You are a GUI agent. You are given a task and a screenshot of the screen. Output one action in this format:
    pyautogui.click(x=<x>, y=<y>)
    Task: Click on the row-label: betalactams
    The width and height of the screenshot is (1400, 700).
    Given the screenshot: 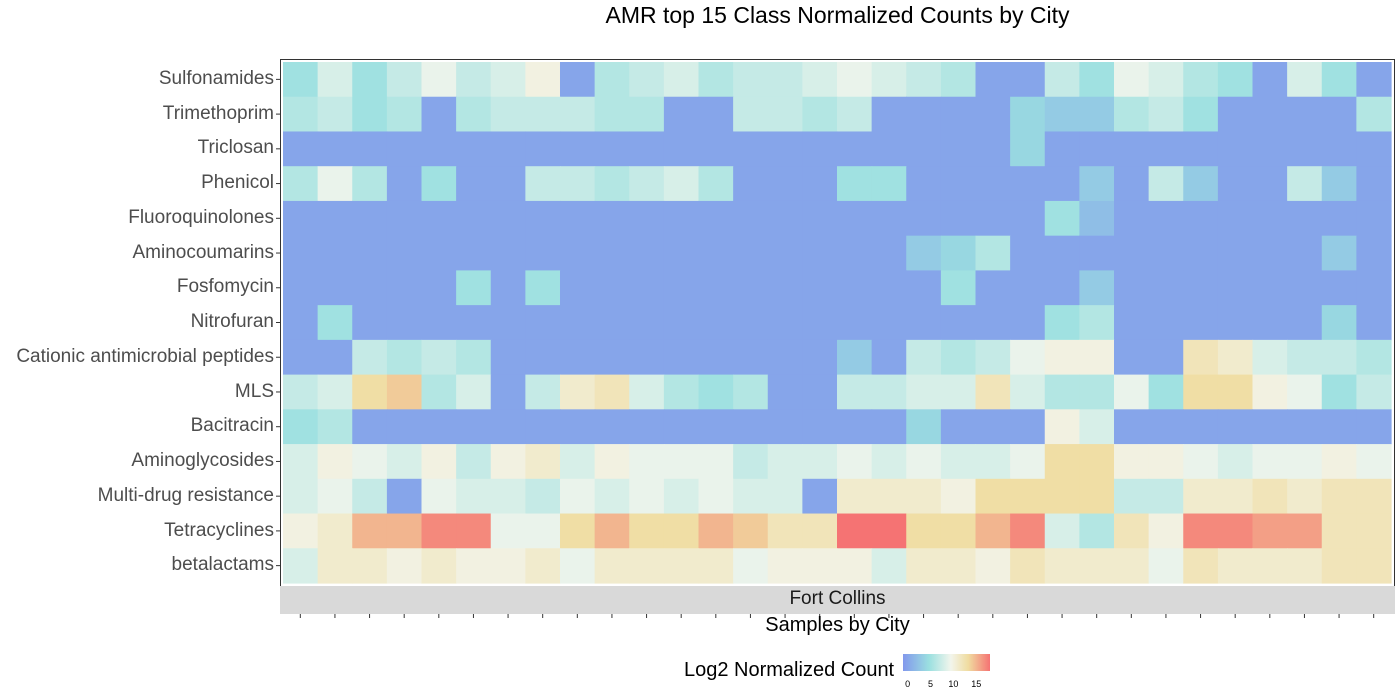 What is the action you would take?
    pyautogui.click(x=222, y=565)
    